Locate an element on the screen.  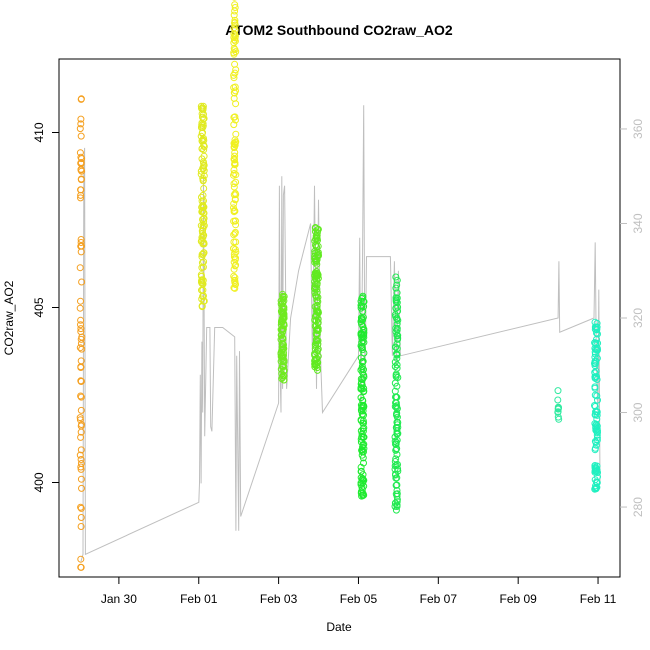
y2-tick-label: 340 is located at coordinates (638, 223).